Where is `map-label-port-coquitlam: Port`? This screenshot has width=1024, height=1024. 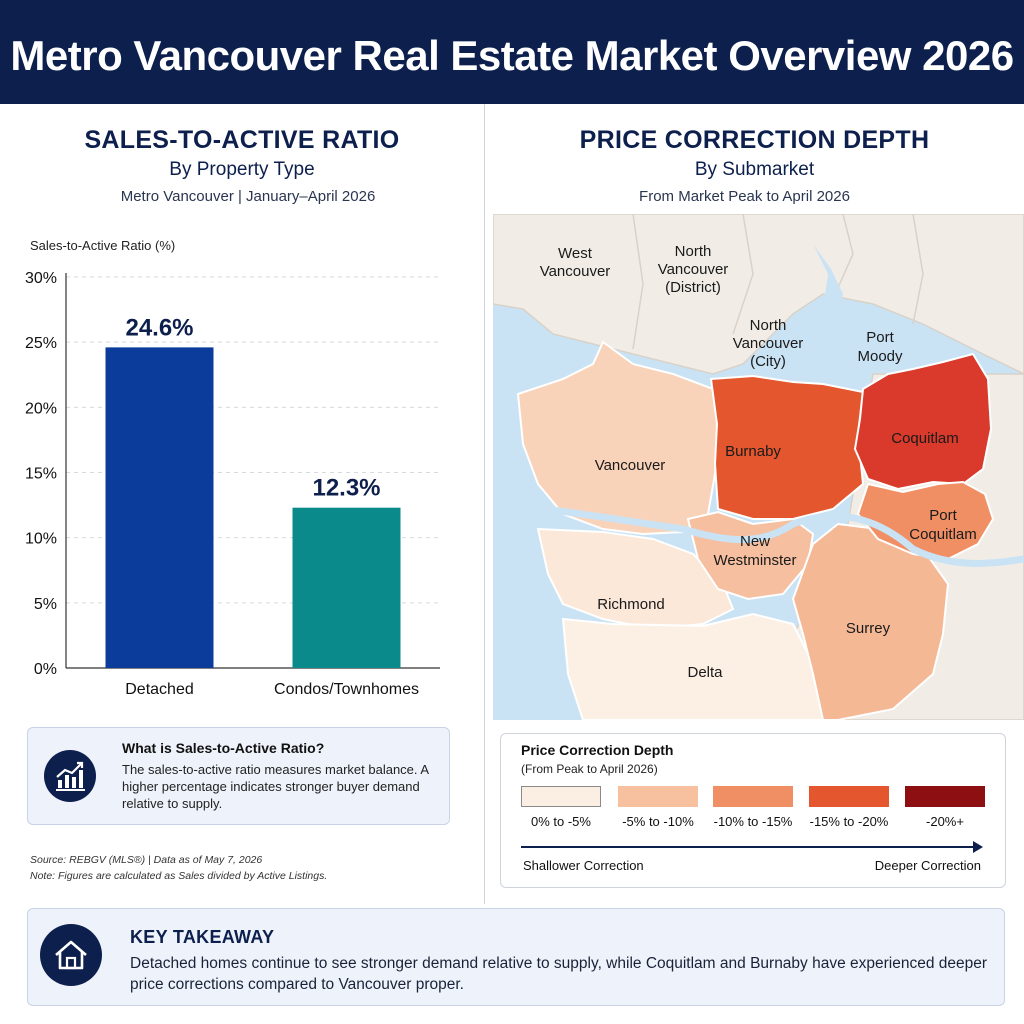
map-label-port-coquitlam: Port is located at coordinates (943, 515).